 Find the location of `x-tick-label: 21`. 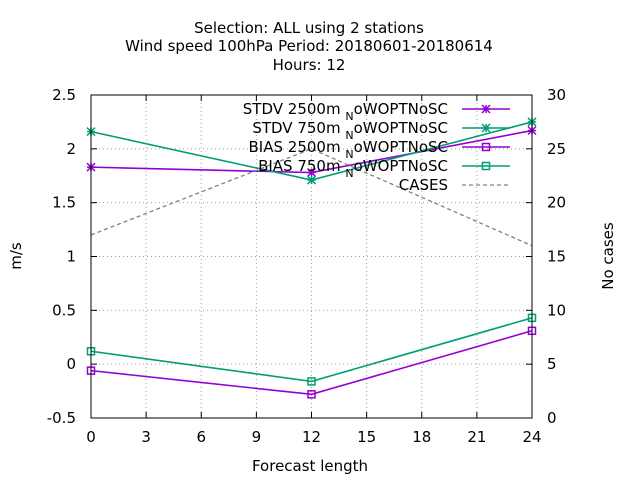

x-tick-label: 21 is located at coordinates (476, 437).